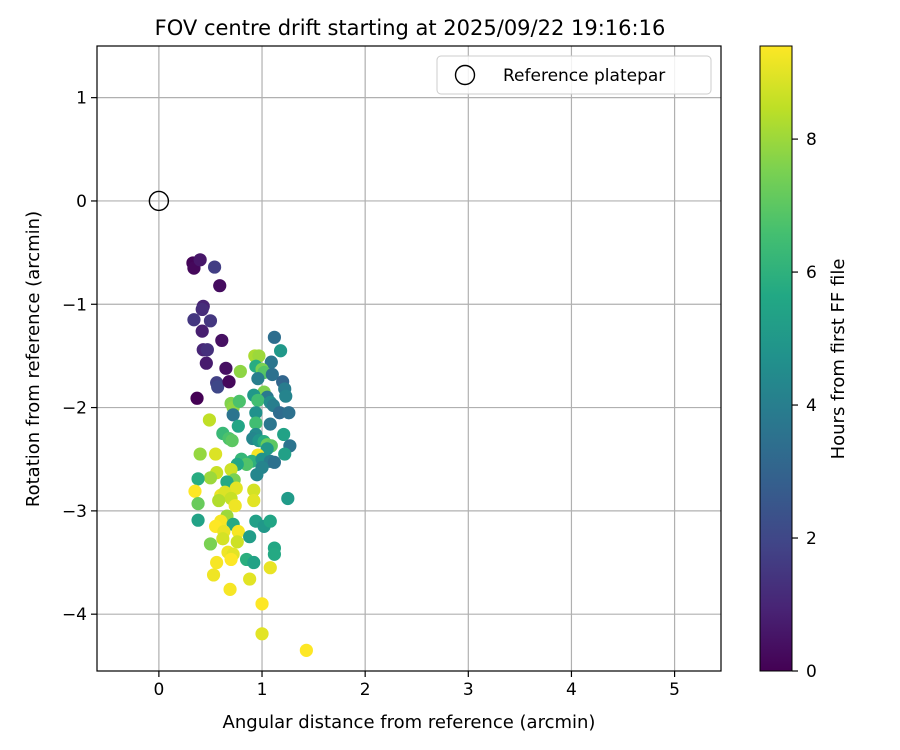  I want to click on x-tick-label: 0, so click(158, 690).